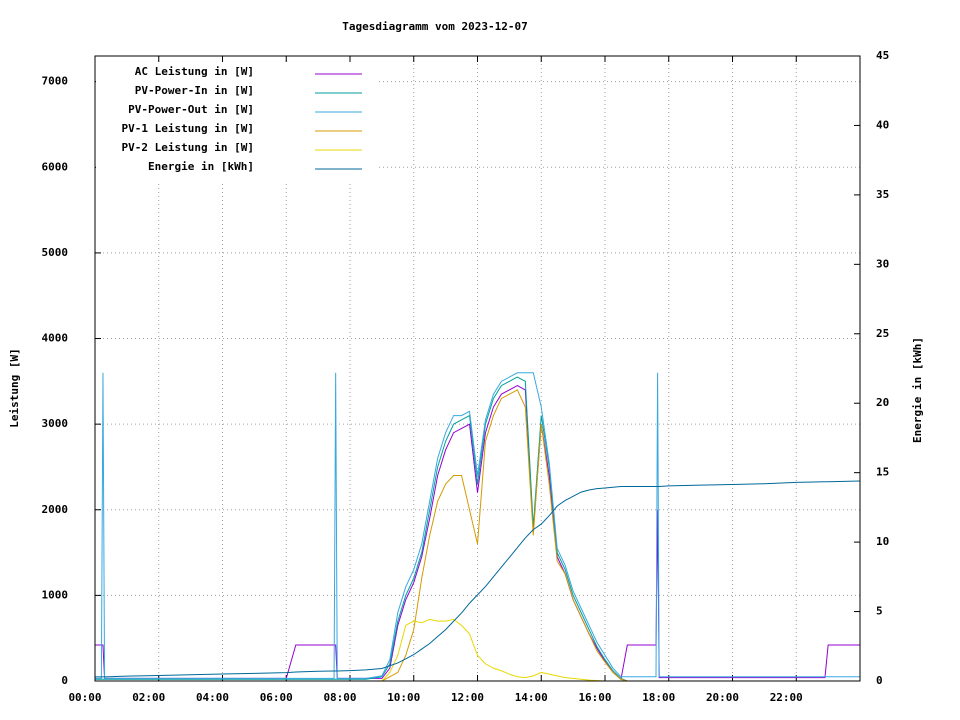  Describe the element at coordinates (882, 55) in the screenshot. I see `y2-tick-label: 45` at that location.